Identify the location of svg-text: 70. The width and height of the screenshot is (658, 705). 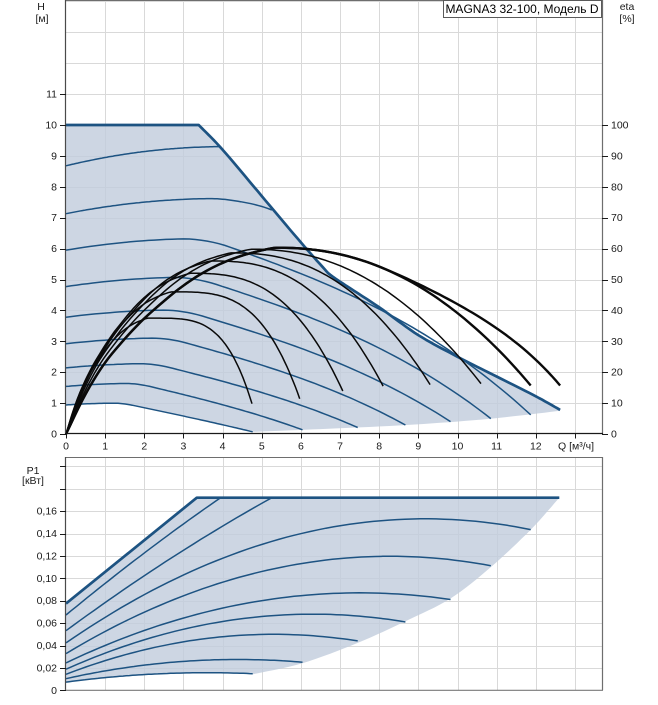
(617, 218).